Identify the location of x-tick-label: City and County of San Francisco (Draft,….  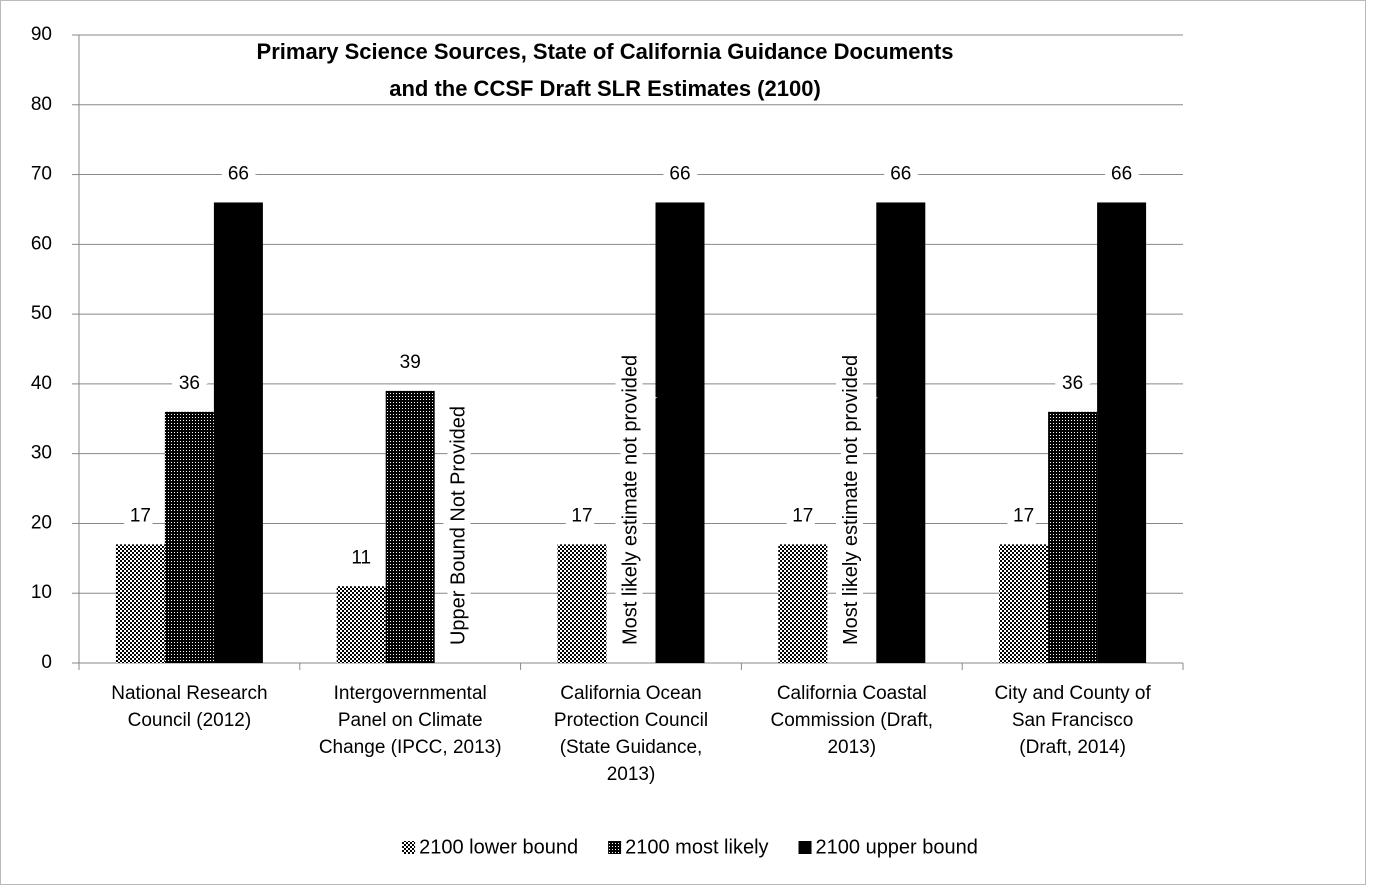
(1072, 720).